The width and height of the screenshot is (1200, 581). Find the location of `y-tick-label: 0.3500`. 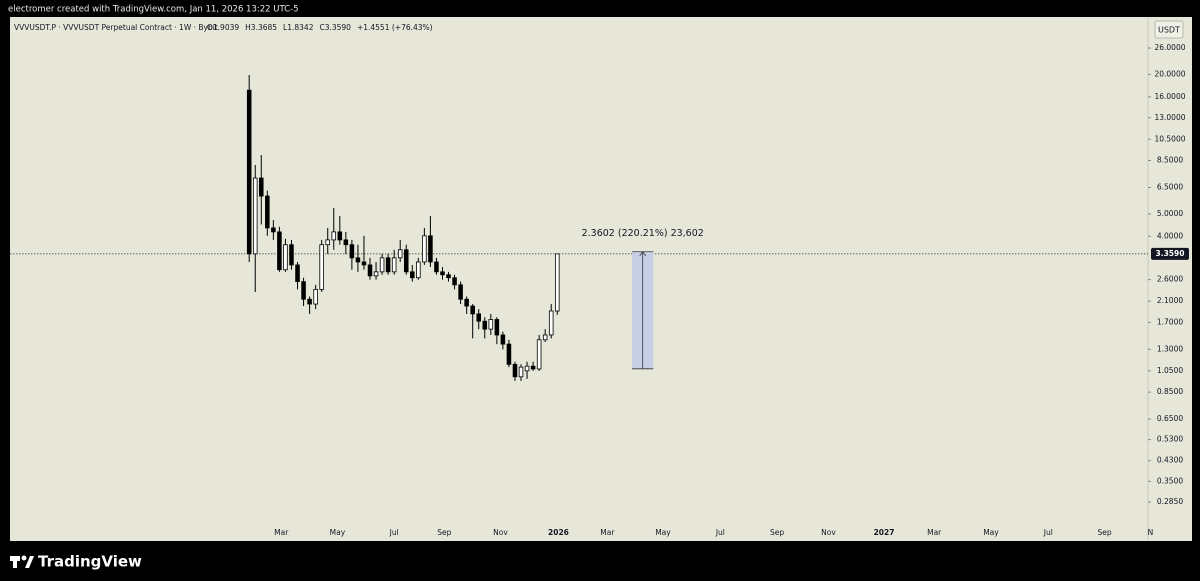

y-tick-label: 0.3500 is located at coordinates (1170, 480).